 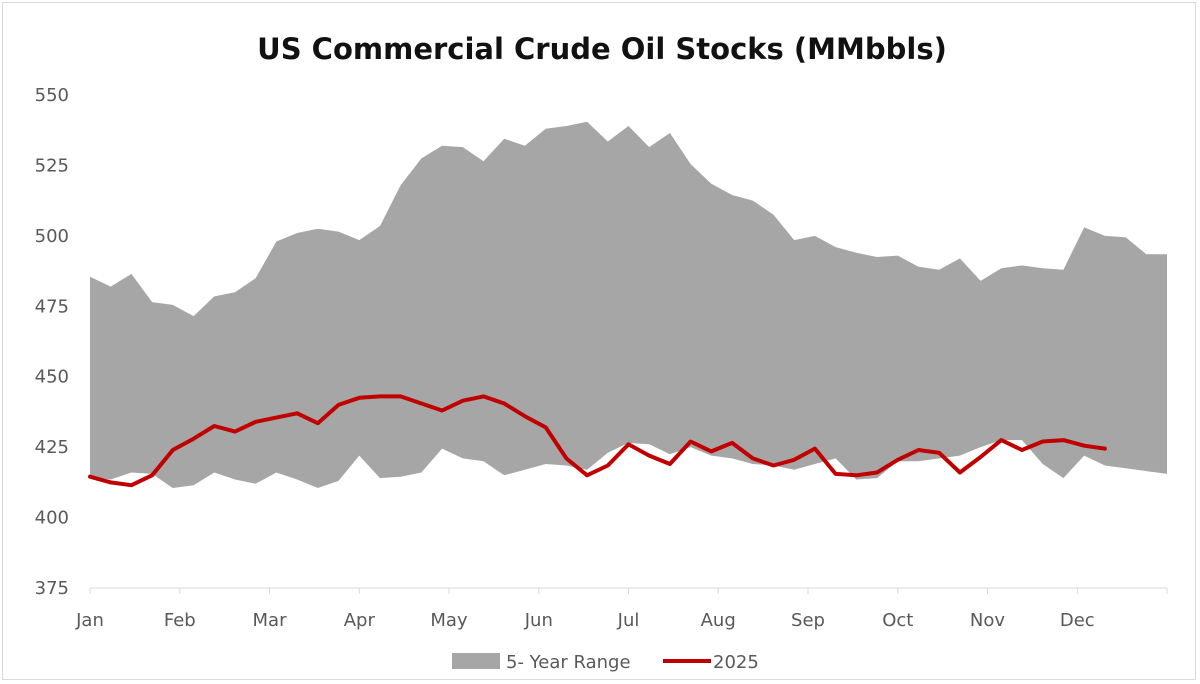 I want to click on x-tick-label: May, so click(x=449, y=620).